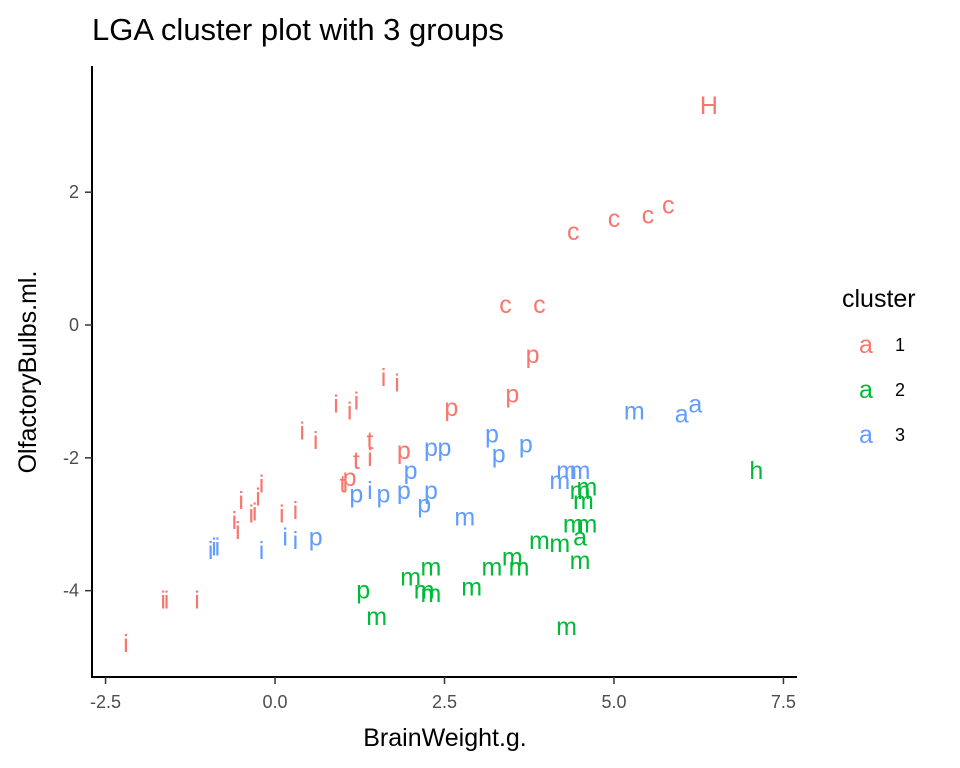 Image resolution: width=960 pixels, height=768 pixels. Describe the element at coordinates (879, 299) in the screenshot. I see `legend-title: cluster` at that location.